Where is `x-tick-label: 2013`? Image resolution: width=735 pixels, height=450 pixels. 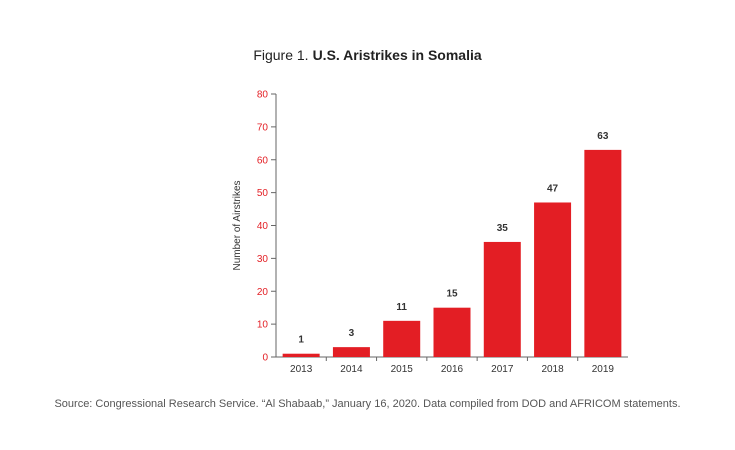
x-tick-label: 2013 is located at coordinates (301, 369).